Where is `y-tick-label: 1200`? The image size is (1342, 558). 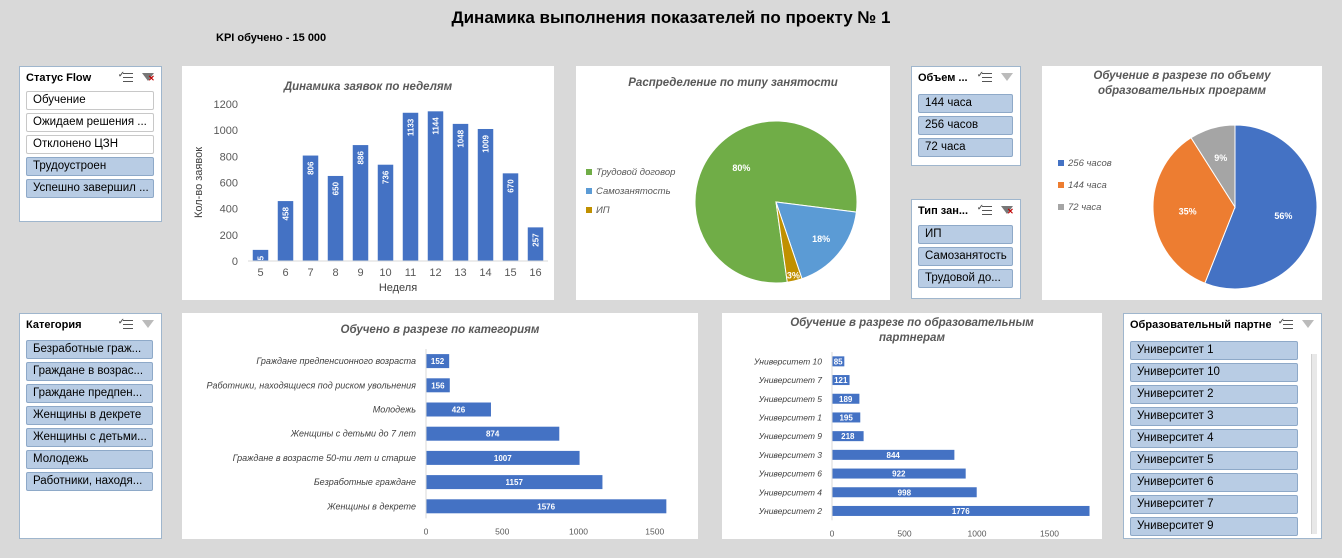
y-tick-label: 1200 is located at coordinates (226, 105).